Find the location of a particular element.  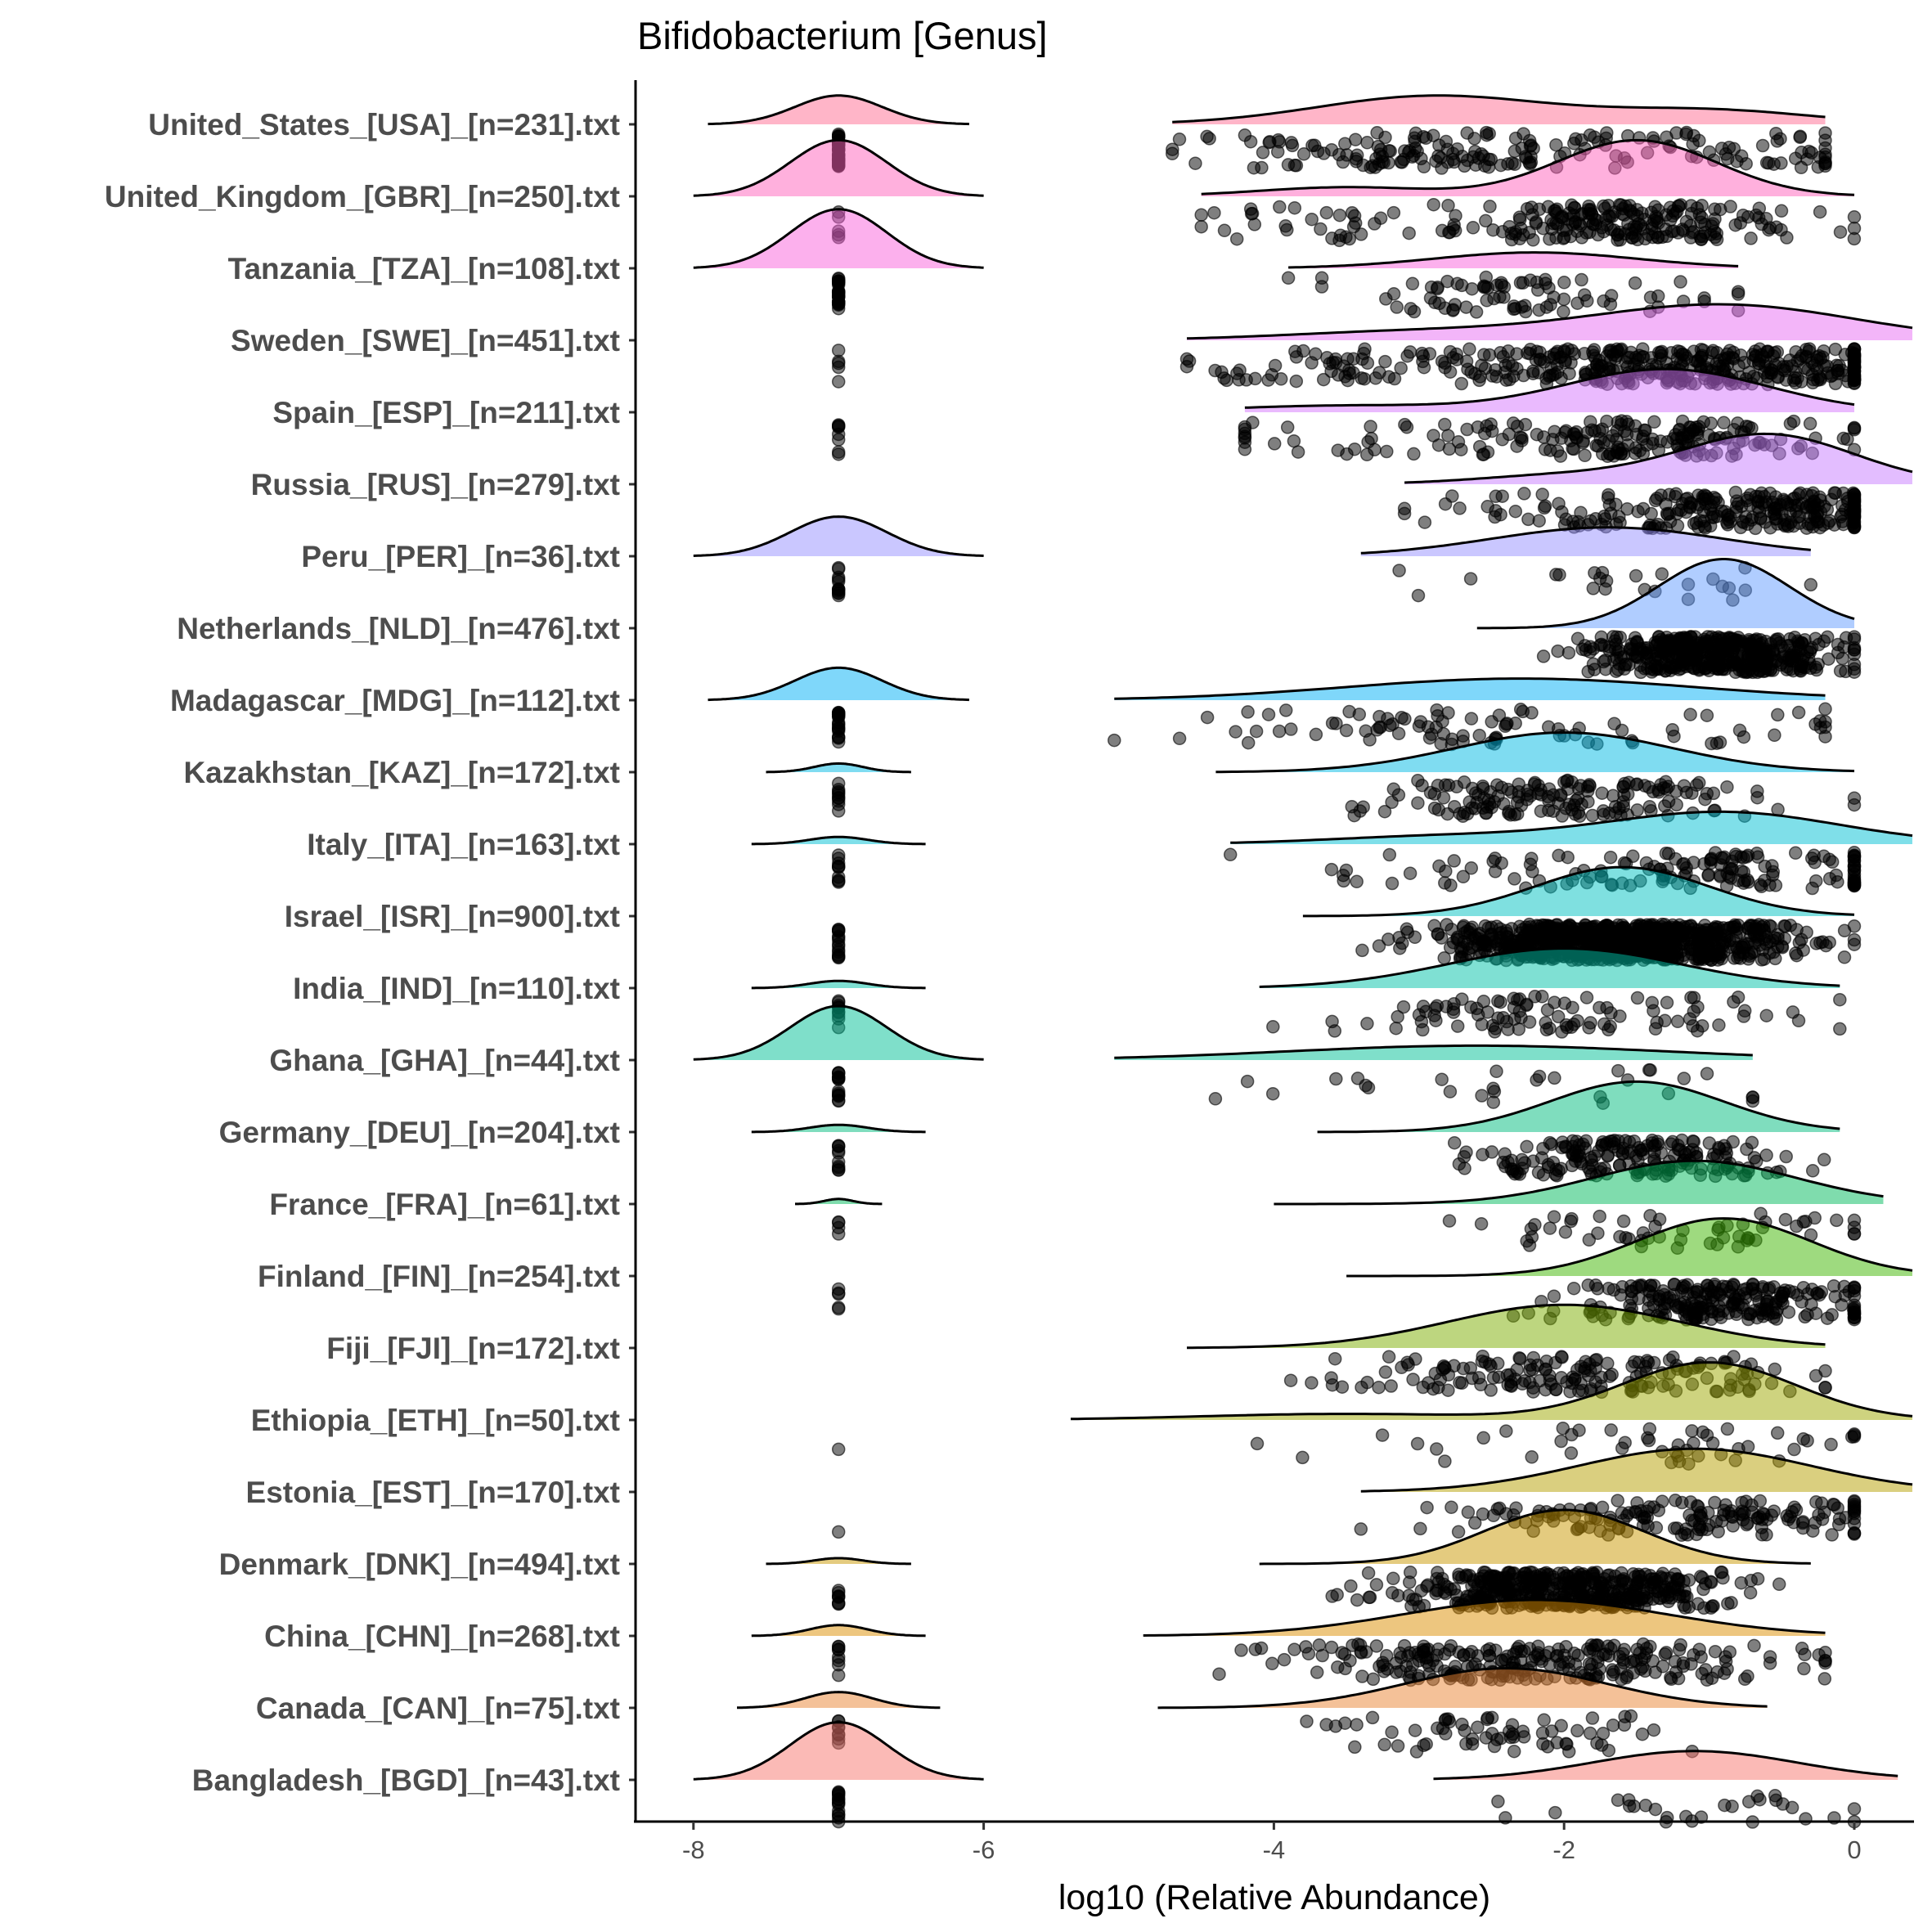

zero-density-outline is located at coordinates (839, 168).